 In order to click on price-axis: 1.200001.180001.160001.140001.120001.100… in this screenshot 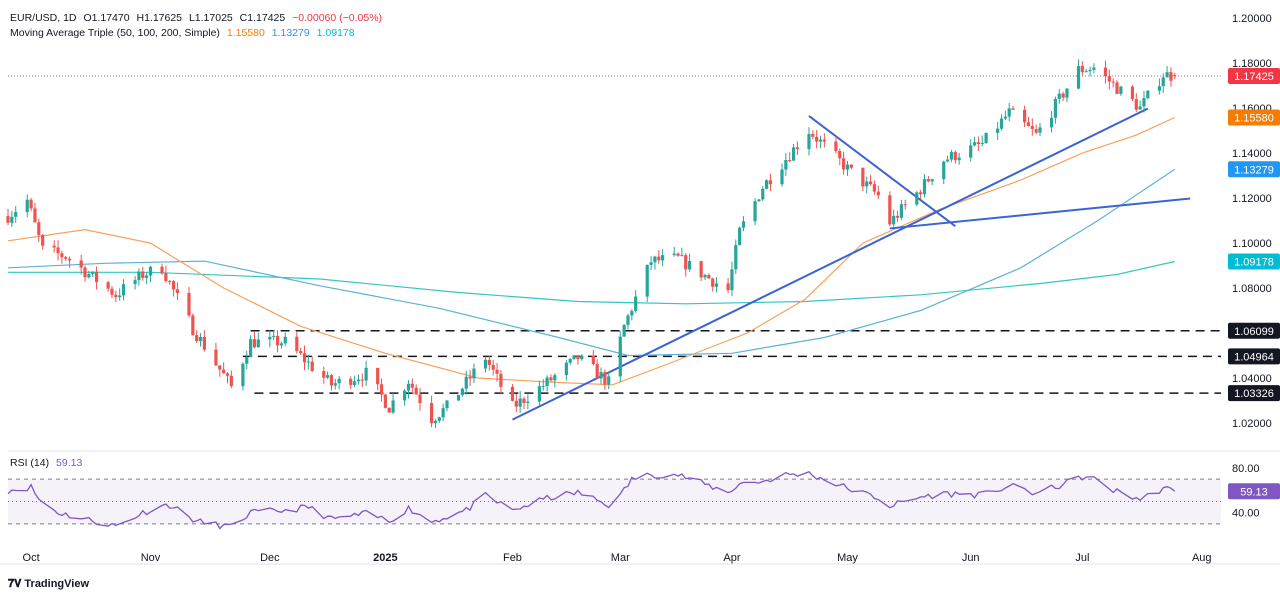, I will do `click(1254, 266)`.